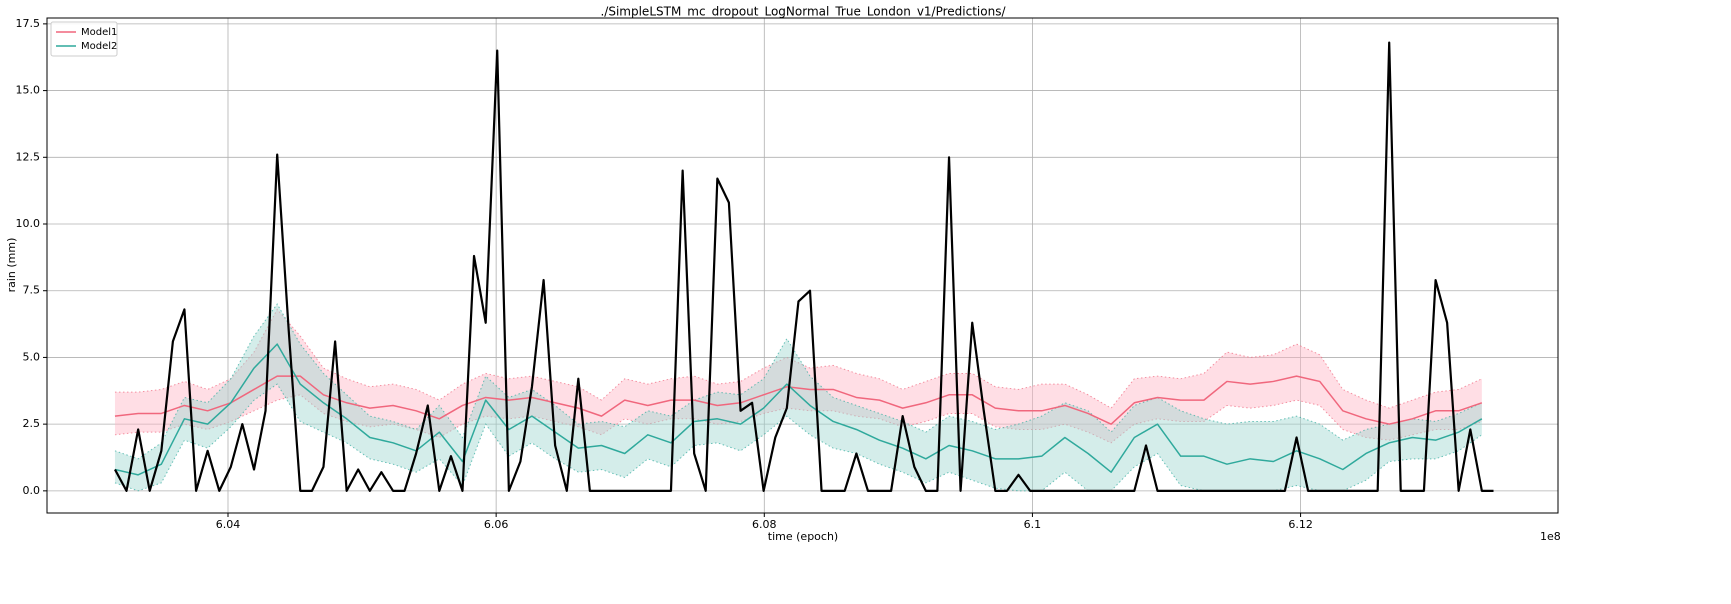 The width and height of the screenshot is (1731, 604). Describe the element at coordinates (1550, 536) in the screenshot. I see `x-offset-label: 1e8` at that location.